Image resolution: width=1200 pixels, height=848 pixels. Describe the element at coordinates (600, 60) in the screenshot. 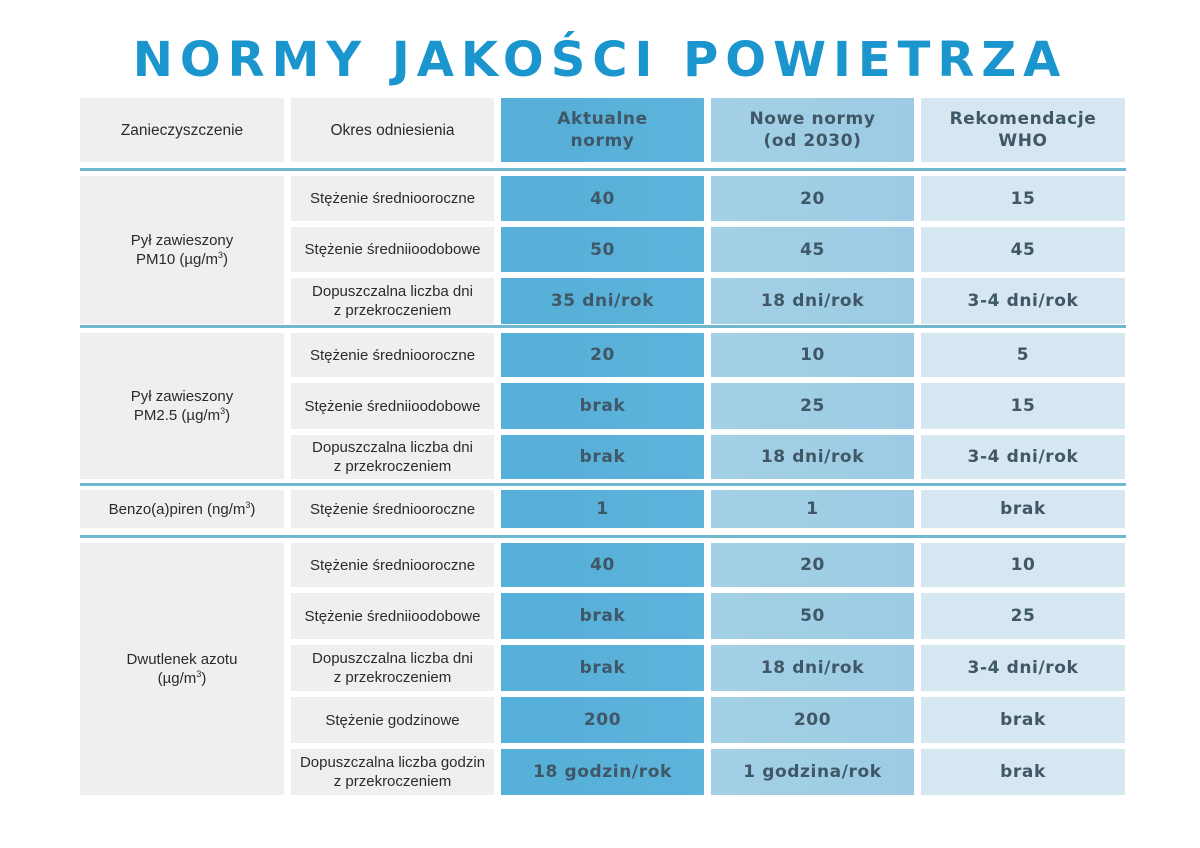

I see `page-title: NORMY JAKOŚCI POWIETRZA` at that location.